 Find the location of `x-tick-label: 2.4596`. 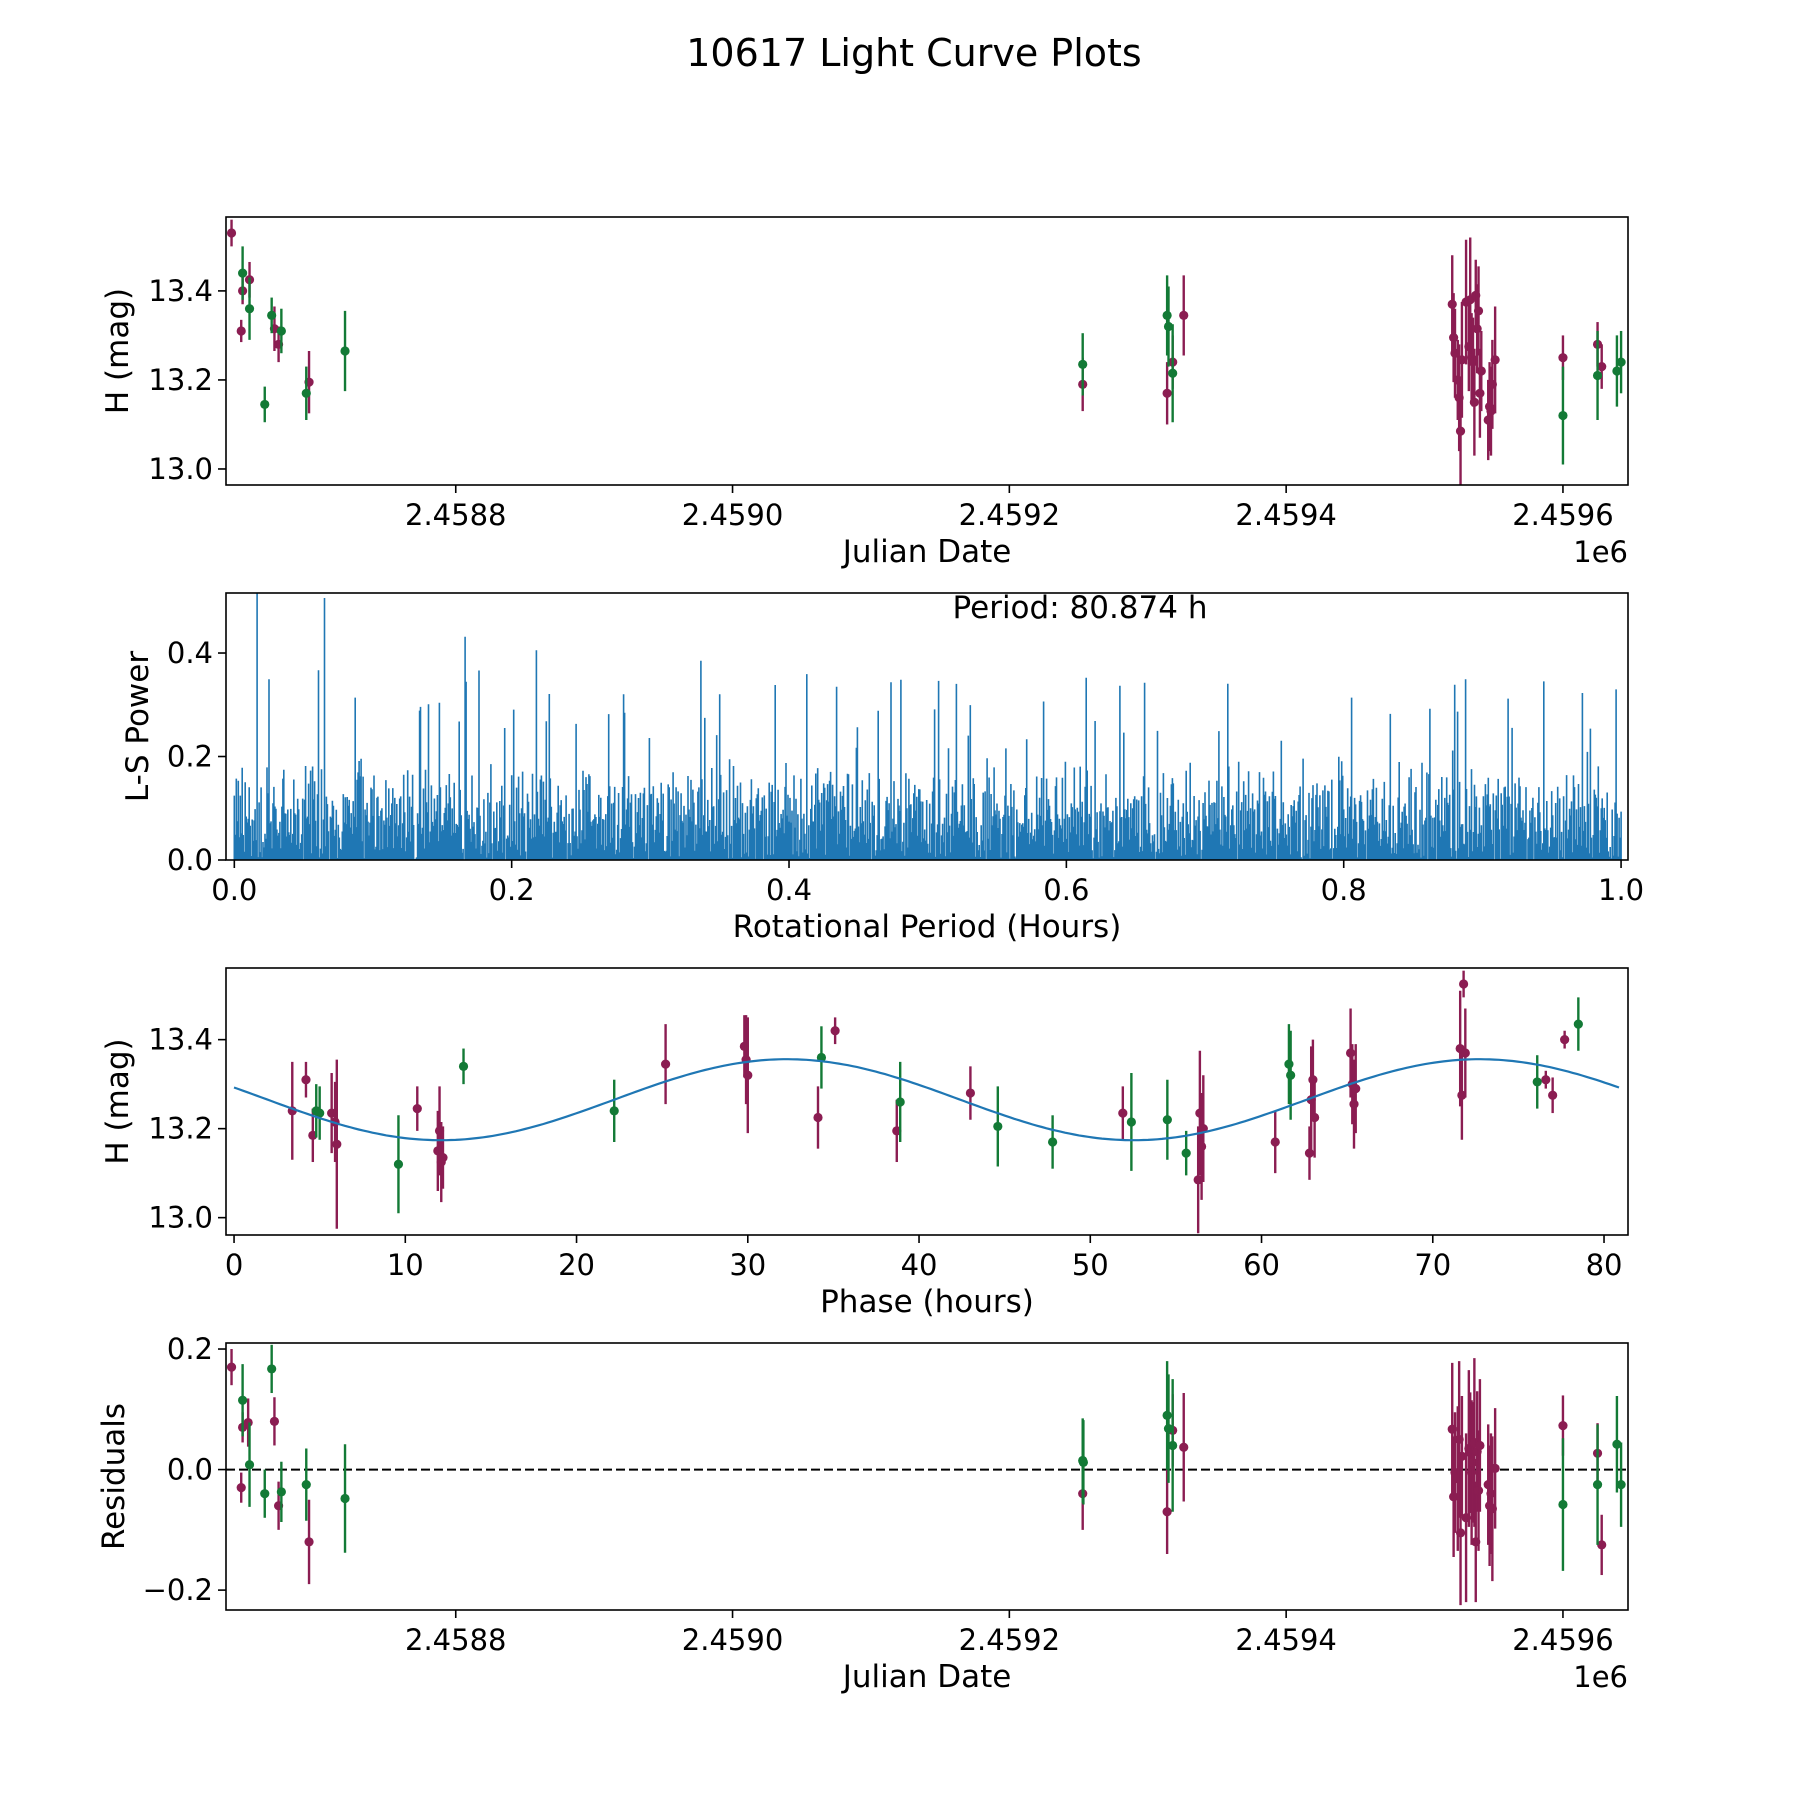

x-tick-label: 2.4596 is located at coordinates (1562, 515).